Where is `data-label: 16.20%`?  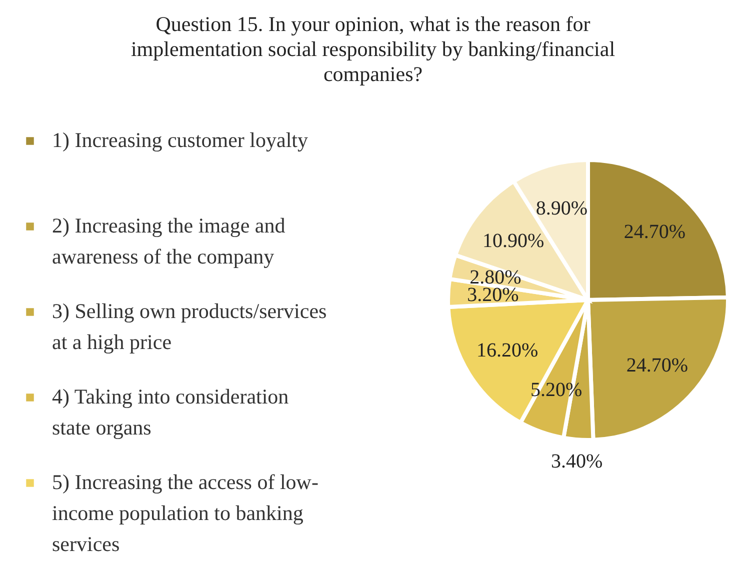 data-label: 16.20% is located at coordinates (507, 351).